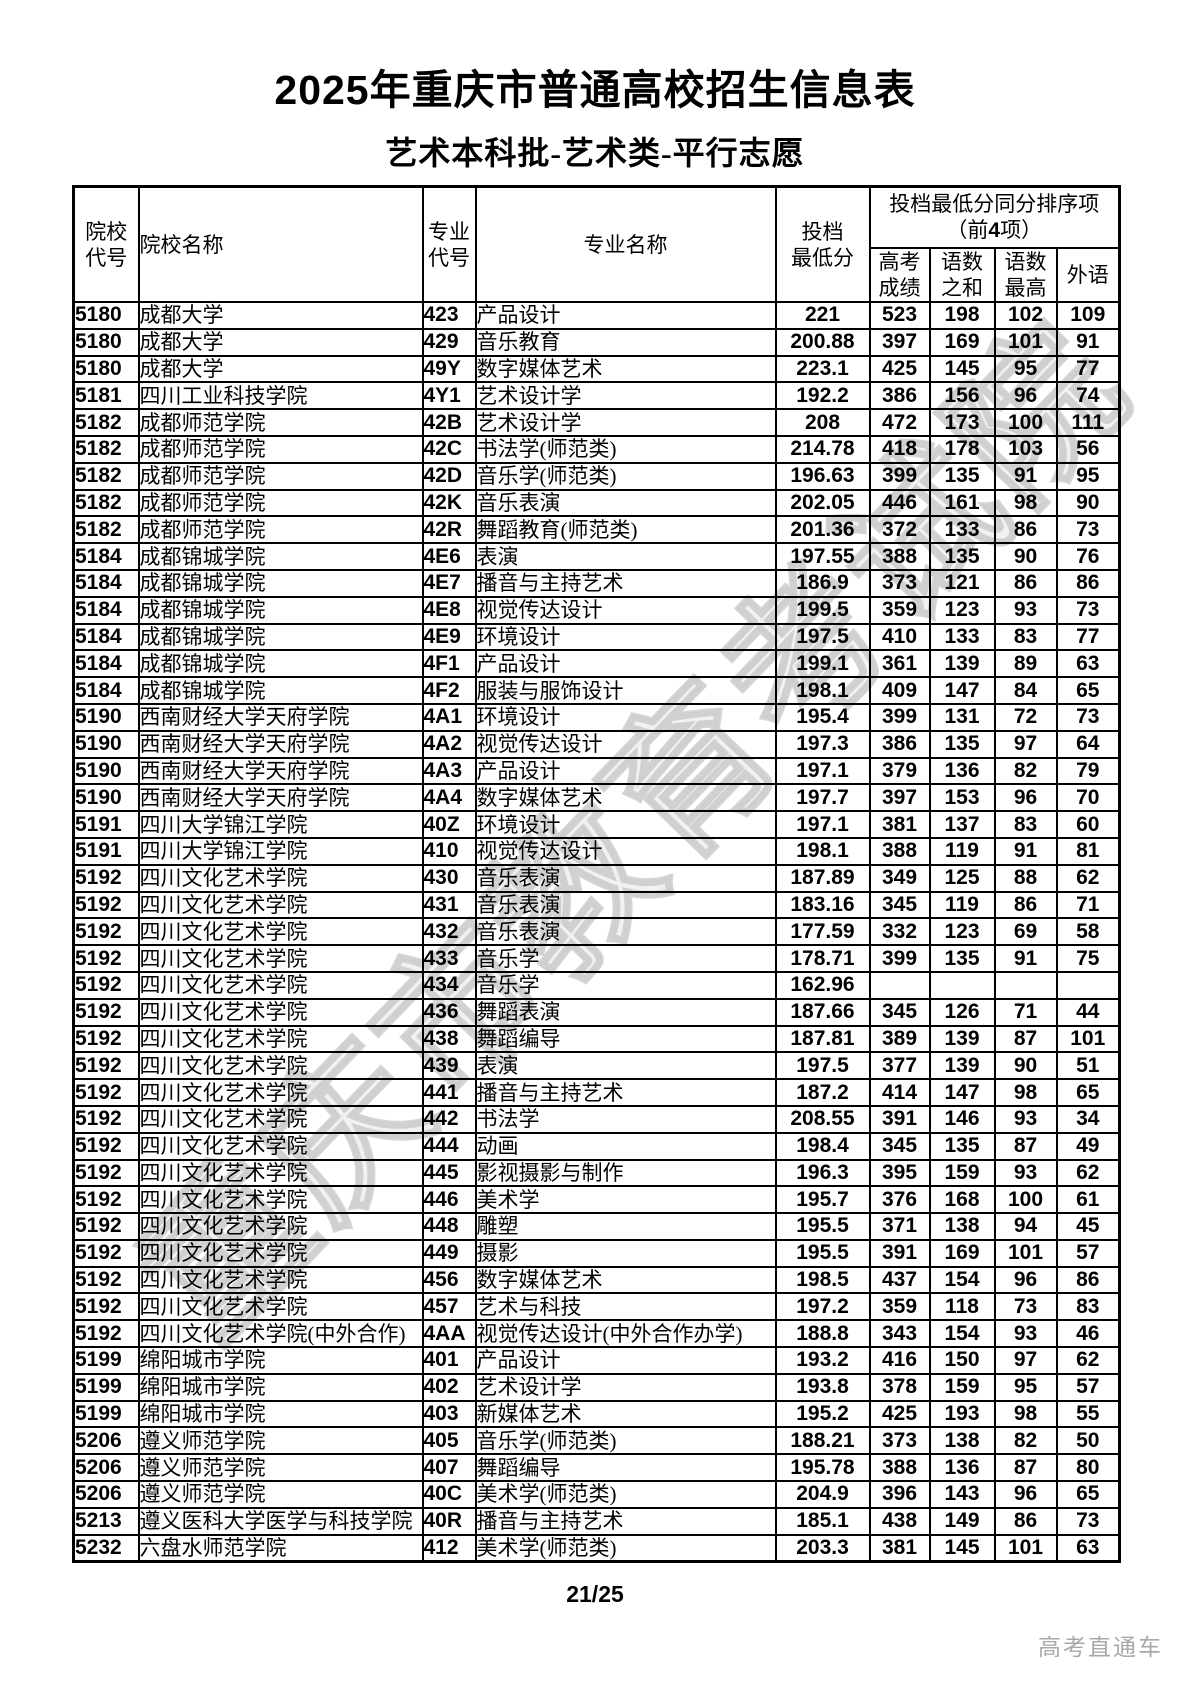 Image resolution: width=1190 pixels, height=1684 pixels. Describe the element at coordinates (1088, 583) in the screenshot. I see `cell-foreign-language: 86` at that location.